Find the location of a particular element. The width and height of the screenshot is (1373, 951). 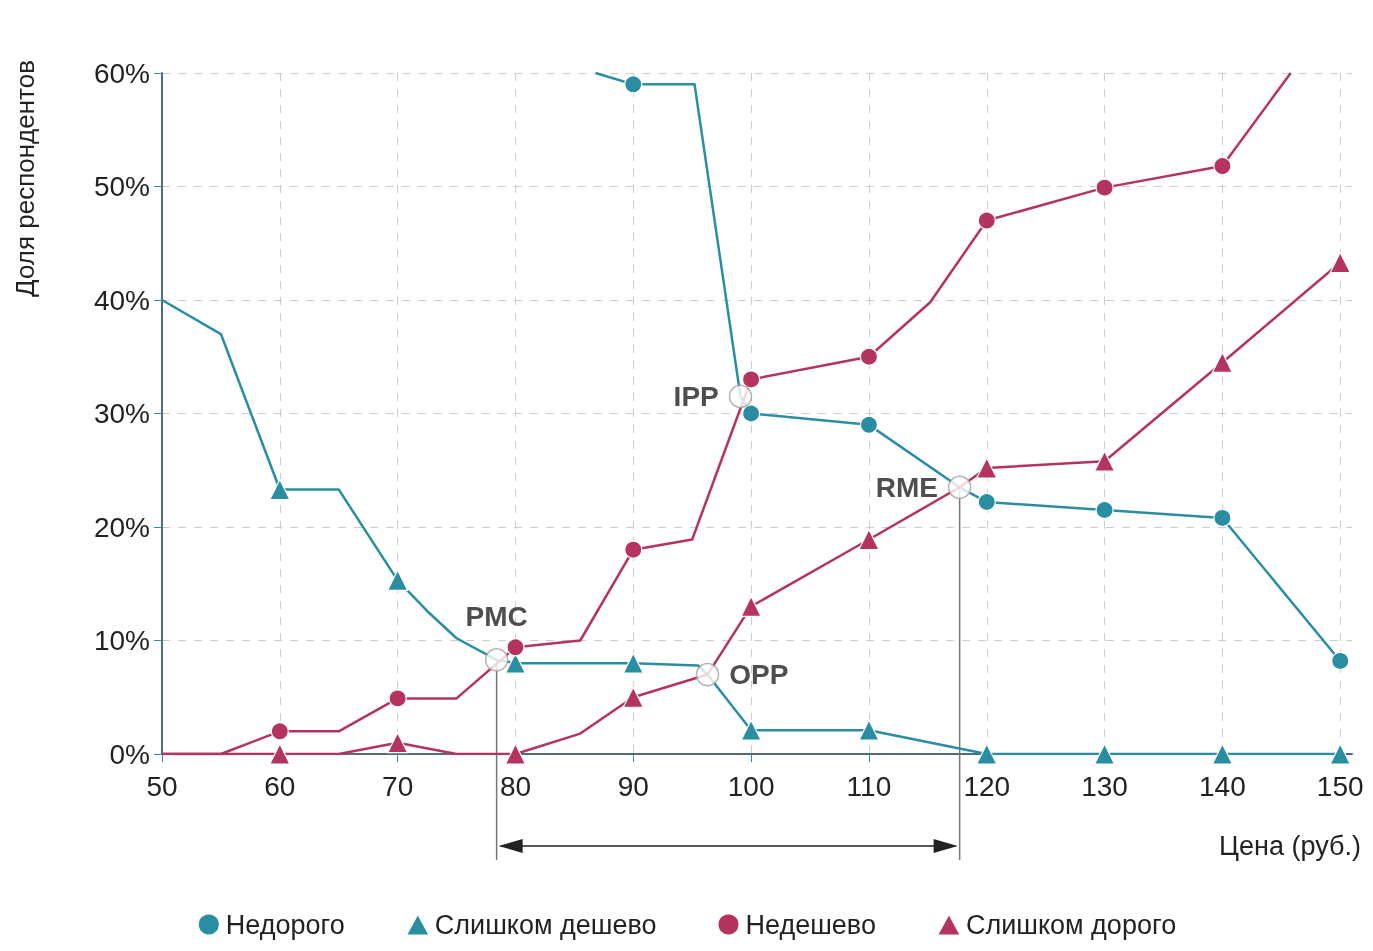

annotation: RME is located at coordinates (906, 487).